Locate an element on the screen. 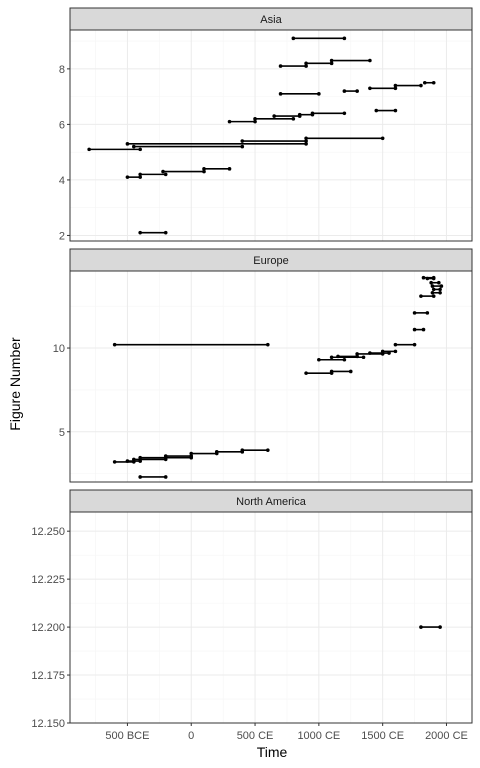 Image resolution: width=480 pixels, height=768 pixels. y-tick-label: 12.150 is located at coordinates (48, 724).